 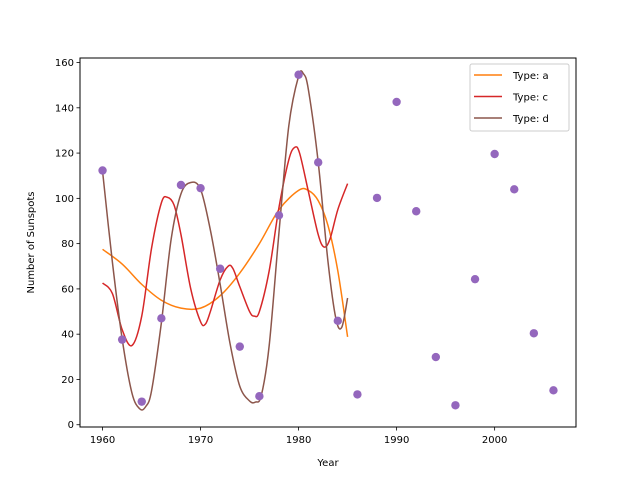 What do you see at coordinates (494, 440) in the screenshot?
I see `x-tick-label: 2000` at bounding box center [494, 440].